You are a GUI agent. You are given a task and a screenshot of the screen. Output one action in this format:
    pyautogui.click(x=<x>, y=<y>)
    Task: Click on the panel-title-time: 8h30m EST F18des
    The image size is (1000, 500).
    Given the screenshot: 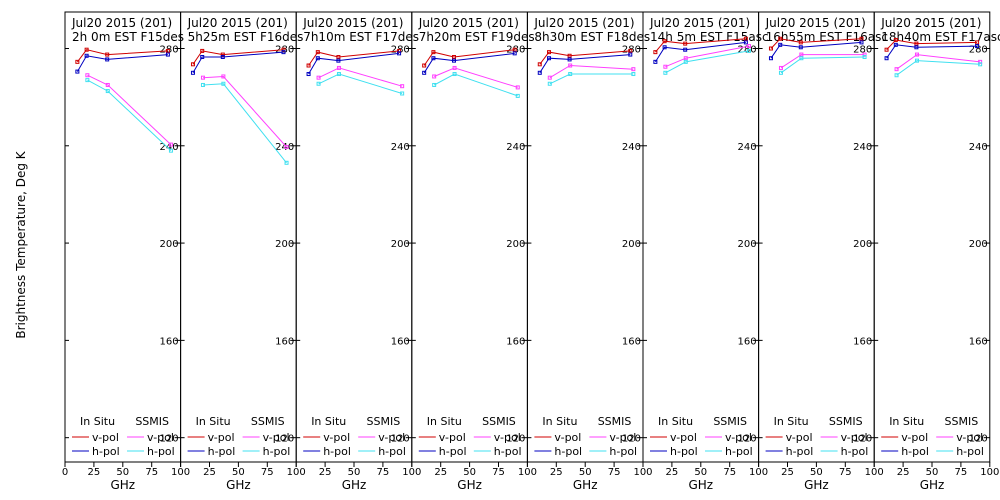 What is the action you would take?
    pyautogui.click(x=592, y=37)
    